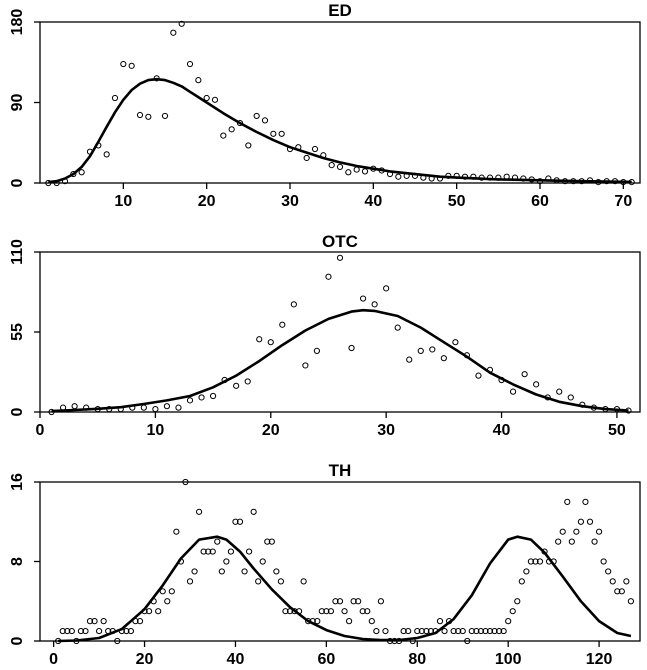  I want to click on y-tick-label: 0, so click(17, 640).